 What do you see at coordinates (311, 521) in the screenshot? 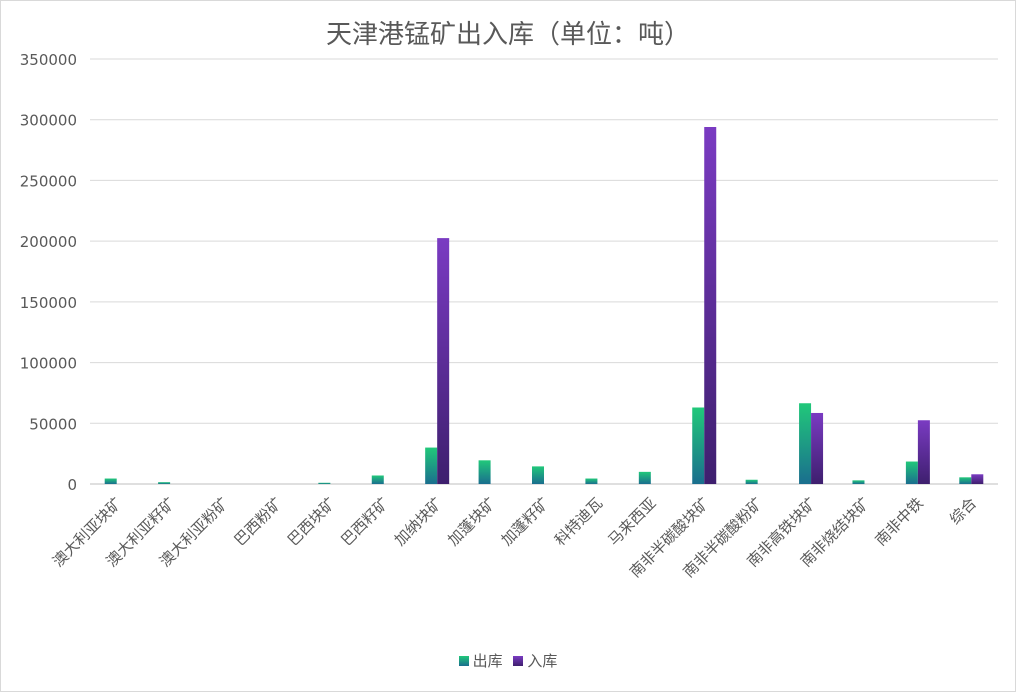
I see `x-tick-label: 巴西块矿` at bounding box center [311, 521].